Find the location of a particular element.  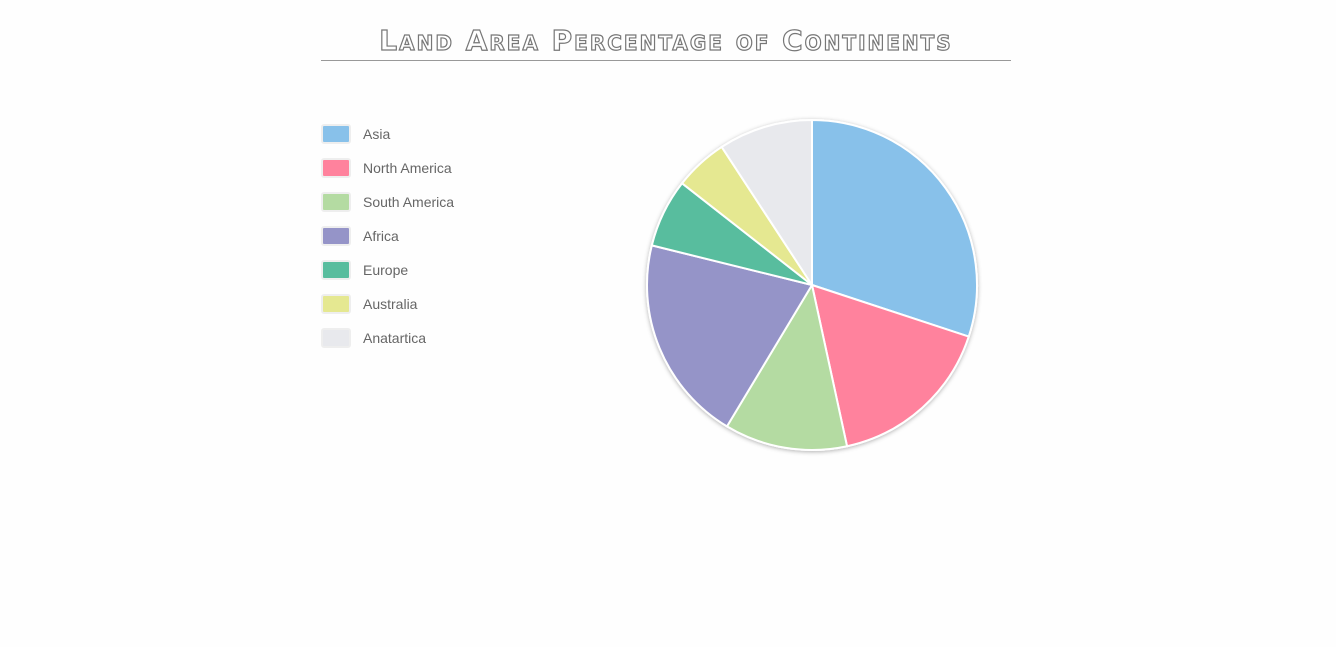

legend-label: North America is located at coordinates (407, 168).